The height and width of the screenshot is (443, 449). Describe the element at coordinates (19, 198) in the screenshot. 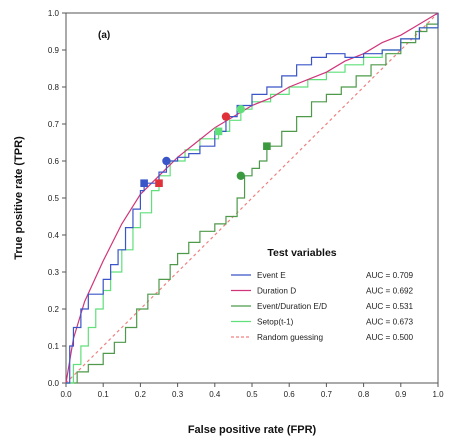

I see `y-axis-title: True positive rate (TPR)` at that location.